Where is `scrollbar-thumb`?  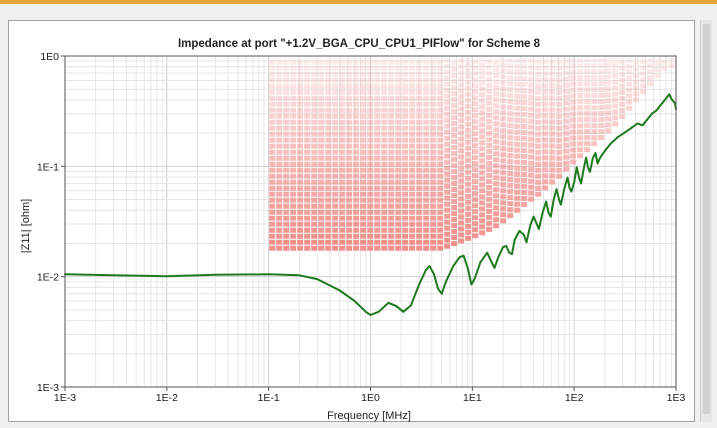 scrollbar-thumb is located at coordinates (706, 219).